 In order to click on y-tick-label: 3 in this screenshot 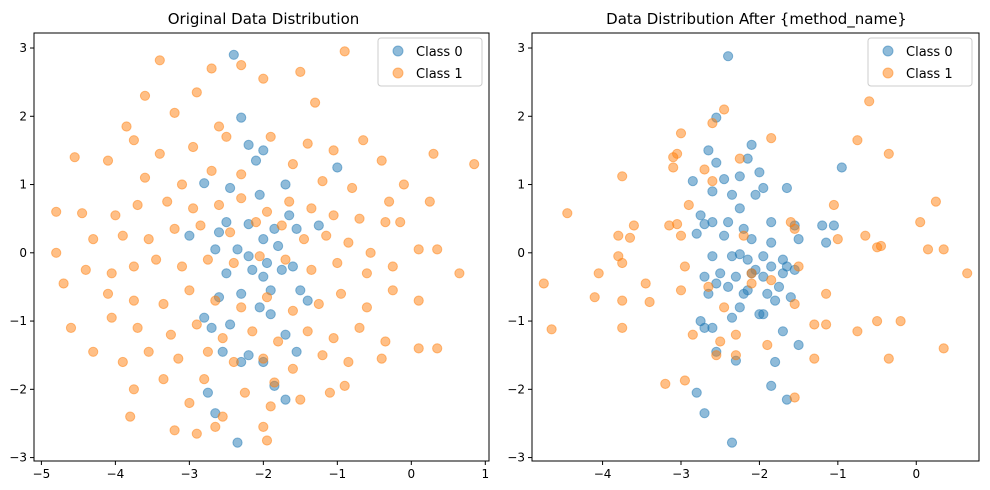, I will do `click(23, 48)`.